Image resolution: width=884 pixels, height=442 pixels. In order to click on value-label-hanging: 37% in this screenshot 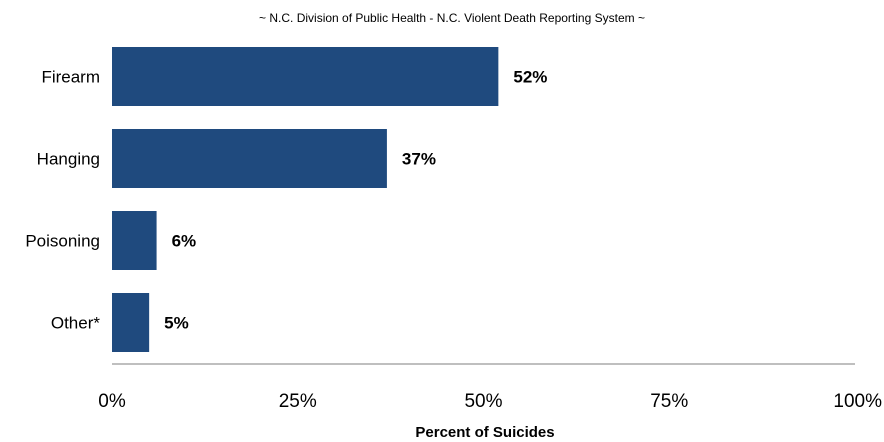, I will do `click(419, 159)`.